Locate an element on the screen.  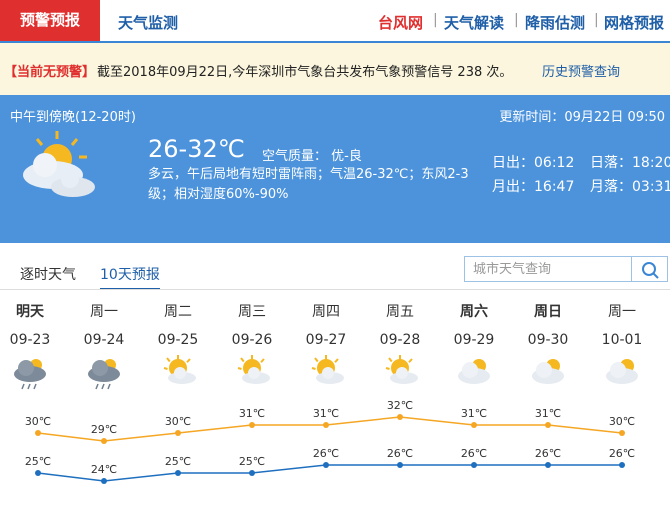
date: 09-26 is located at coordinates (252, 340).